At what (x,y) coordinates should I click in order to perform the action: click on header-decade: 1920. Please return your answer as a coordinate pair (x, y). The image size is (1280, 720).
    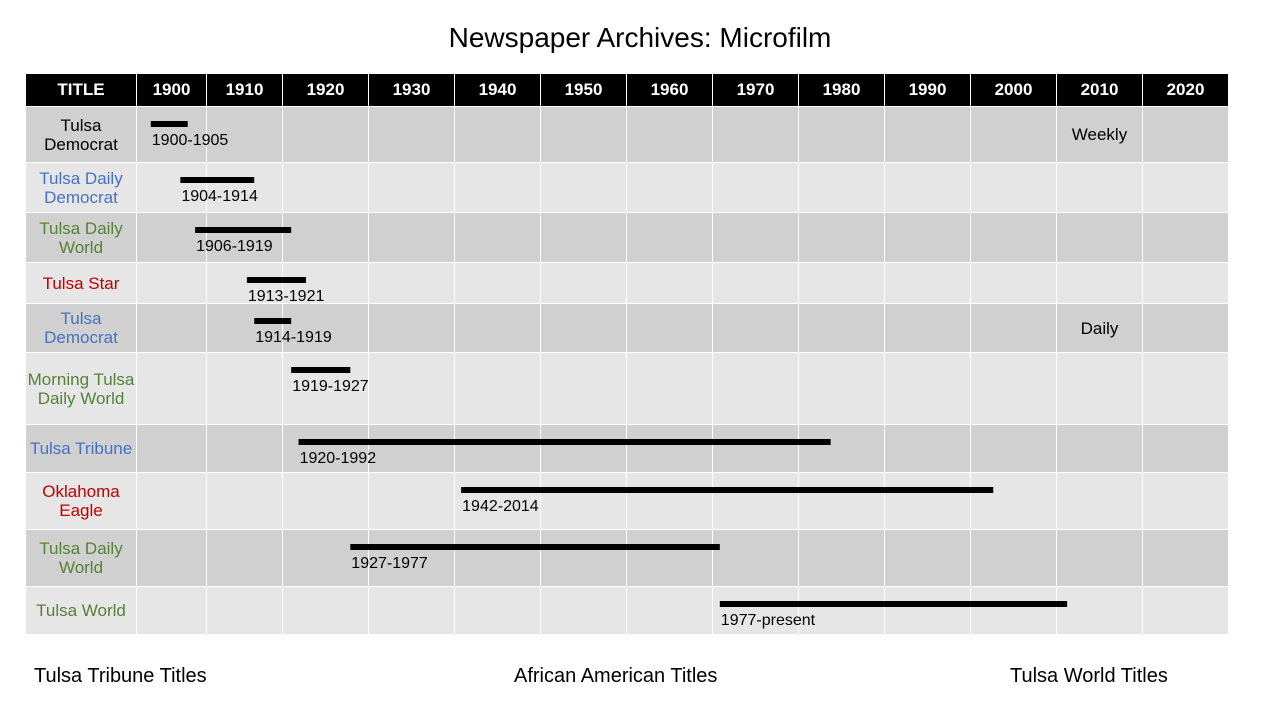
    Looking at the image, I should click on (325, 90).